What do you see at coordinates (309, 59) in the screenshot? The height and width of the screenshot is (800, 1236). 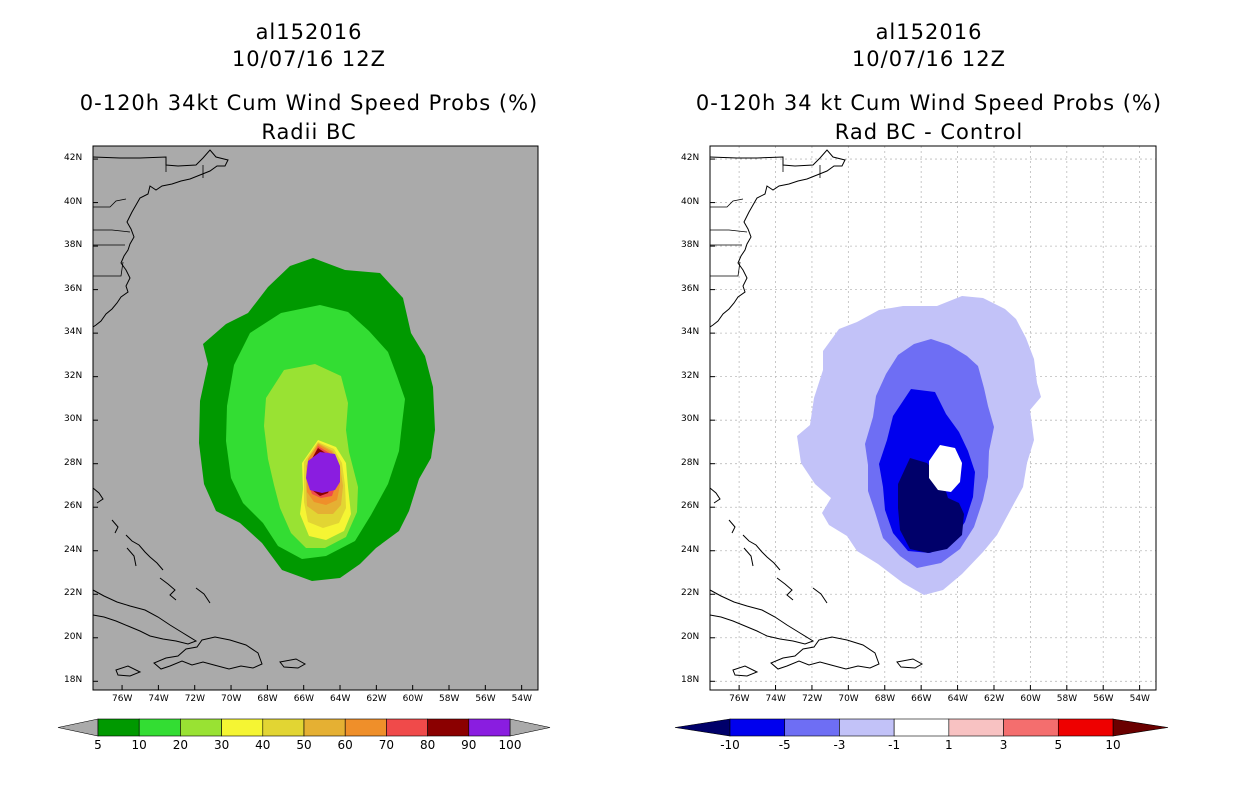 I see `left-date: 10/07/16 12Z` at bounding box center [309, 59].